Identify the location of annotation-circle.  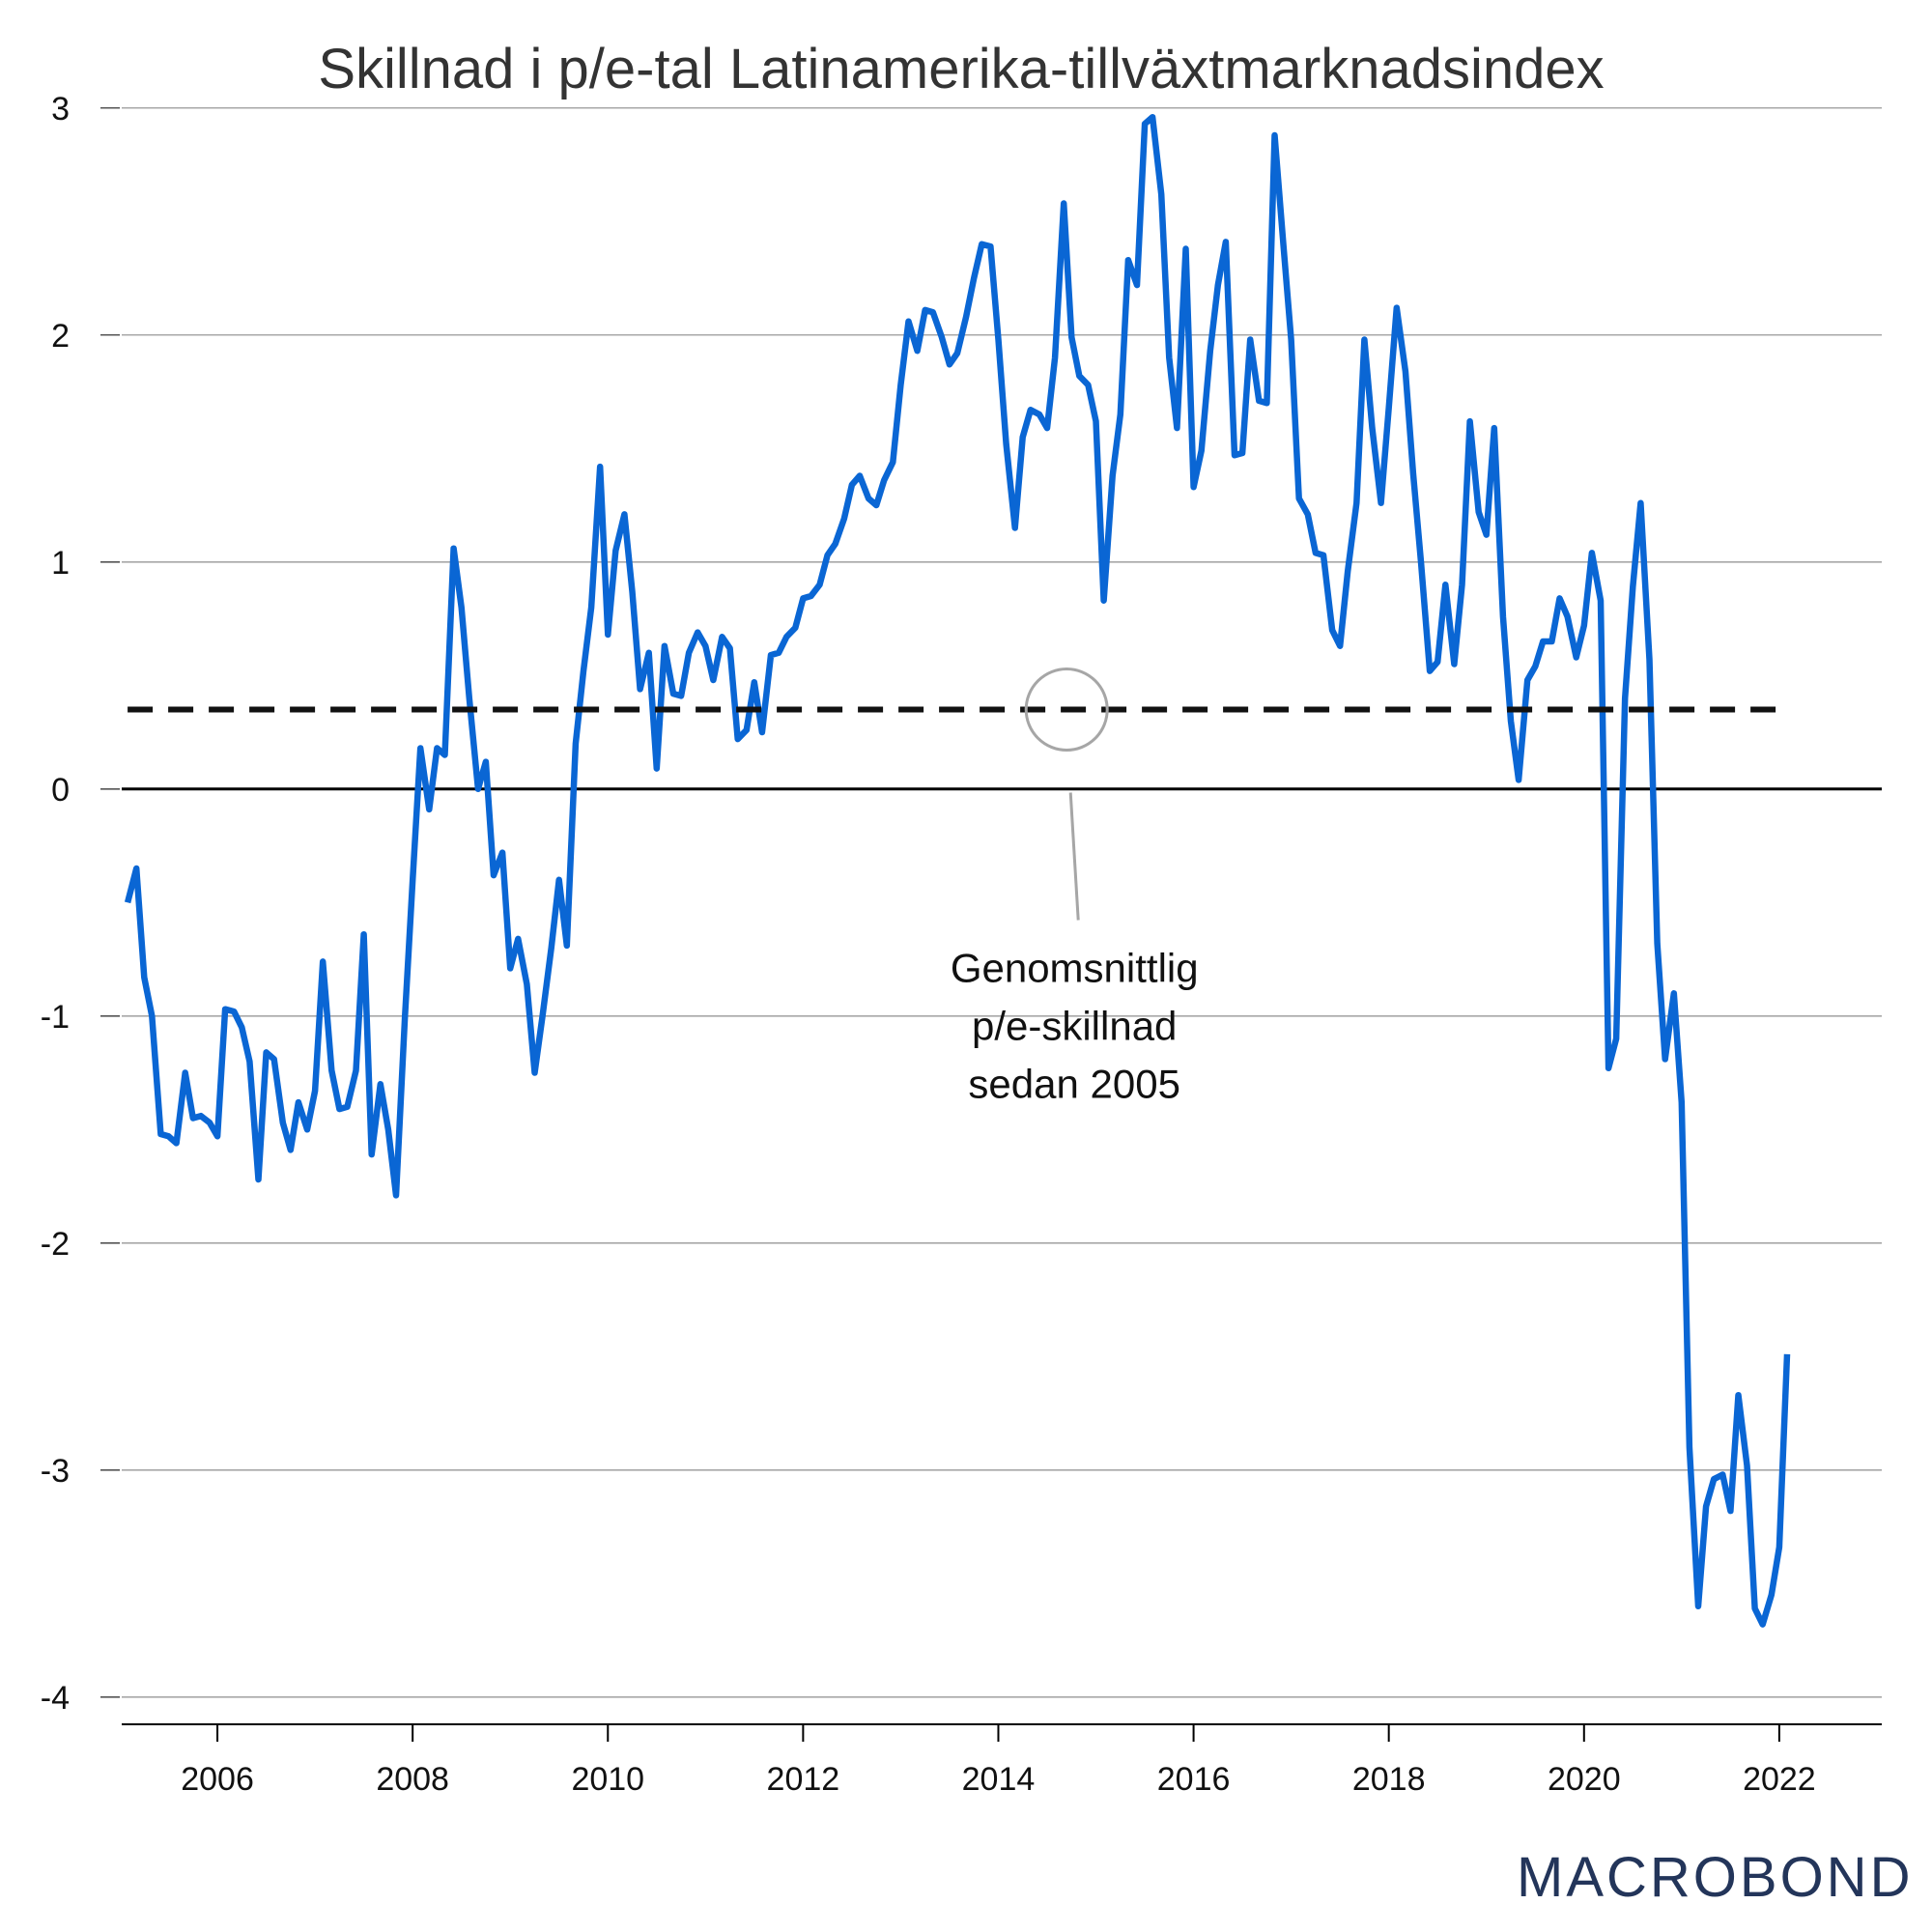
(1066, 710).